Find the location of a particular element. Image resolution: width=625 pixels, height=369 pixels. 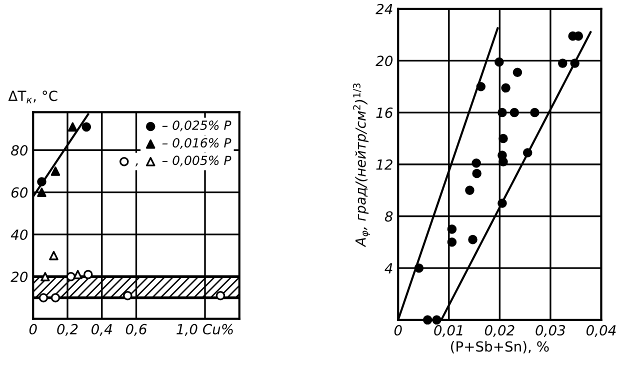

y-tick-label: 16 is located at coordinates (384, 113).